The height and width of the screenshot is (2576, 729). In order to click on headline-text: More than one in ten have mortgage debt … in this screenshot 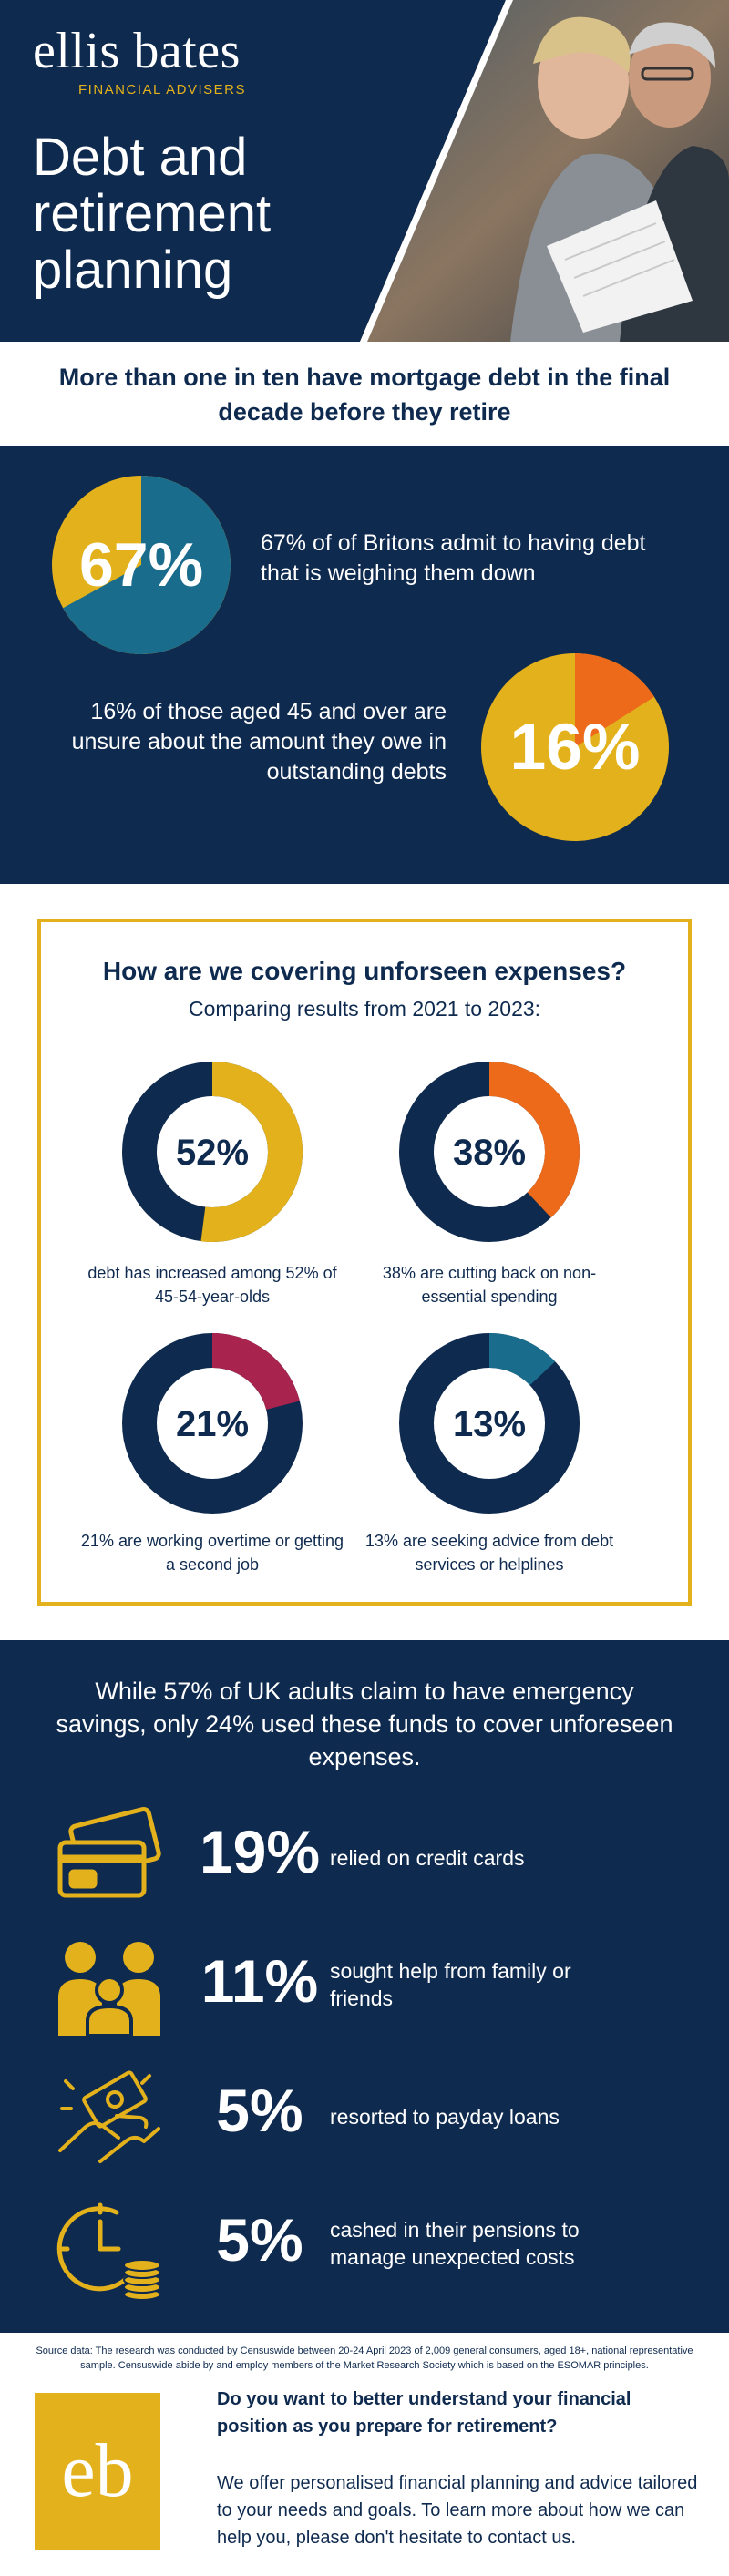, I will do `click(364, 394)`.